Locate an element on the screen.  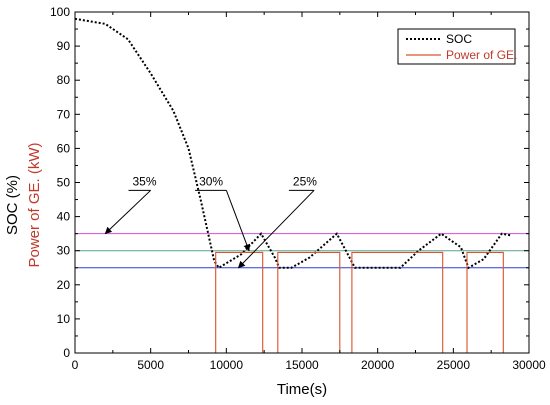
y-axis-title-soc: SOC (%) is located at coordinates (12, 205).